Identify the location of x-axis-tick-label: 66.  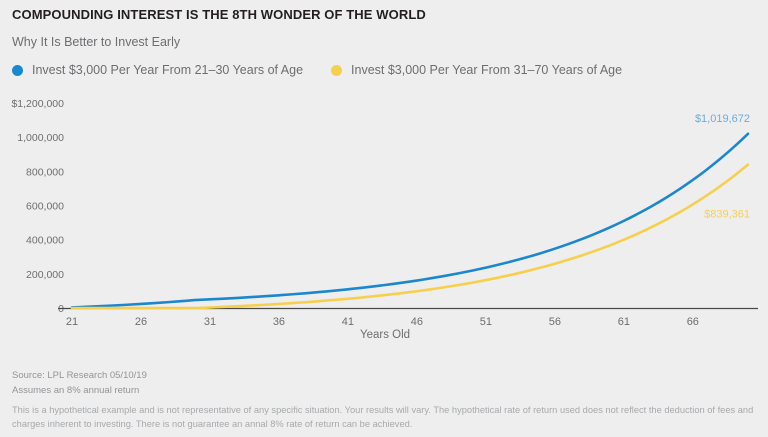
(693, 322).